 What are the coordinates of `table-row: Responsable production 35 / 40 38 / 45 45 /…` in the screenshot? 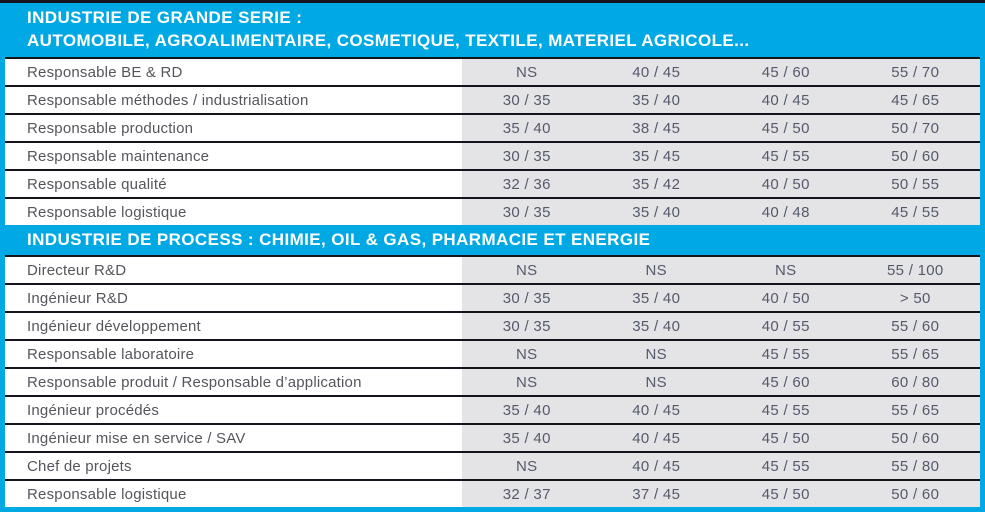 It's located at (492, 127).